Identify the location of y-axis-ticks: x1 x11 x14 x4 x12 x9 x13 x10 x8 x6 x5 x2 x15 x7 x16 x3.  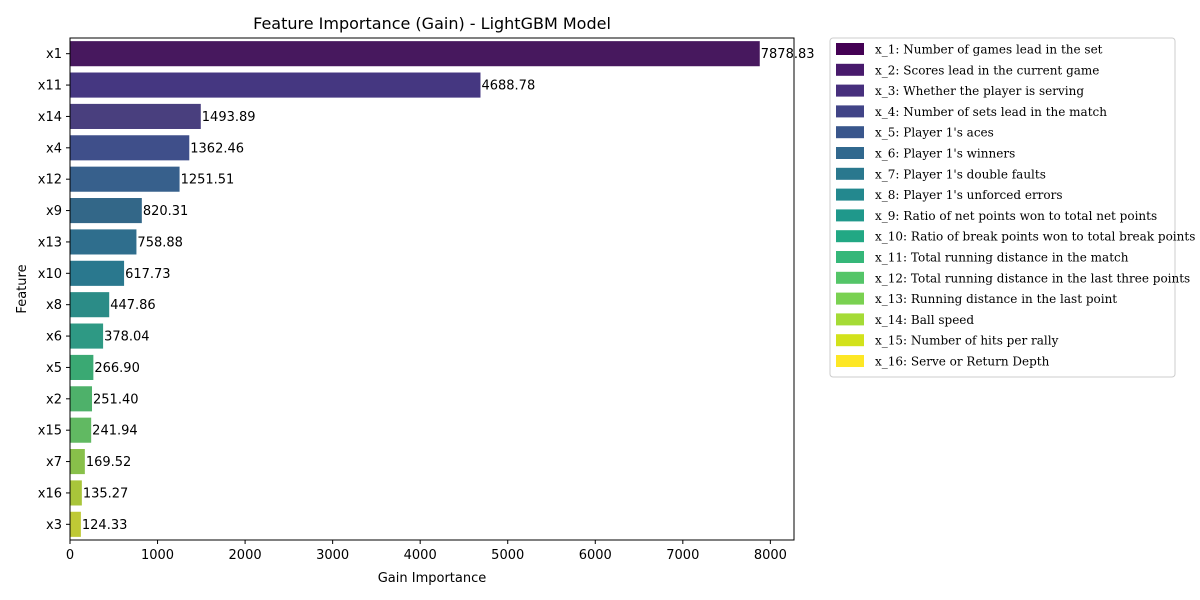
(54, 290).